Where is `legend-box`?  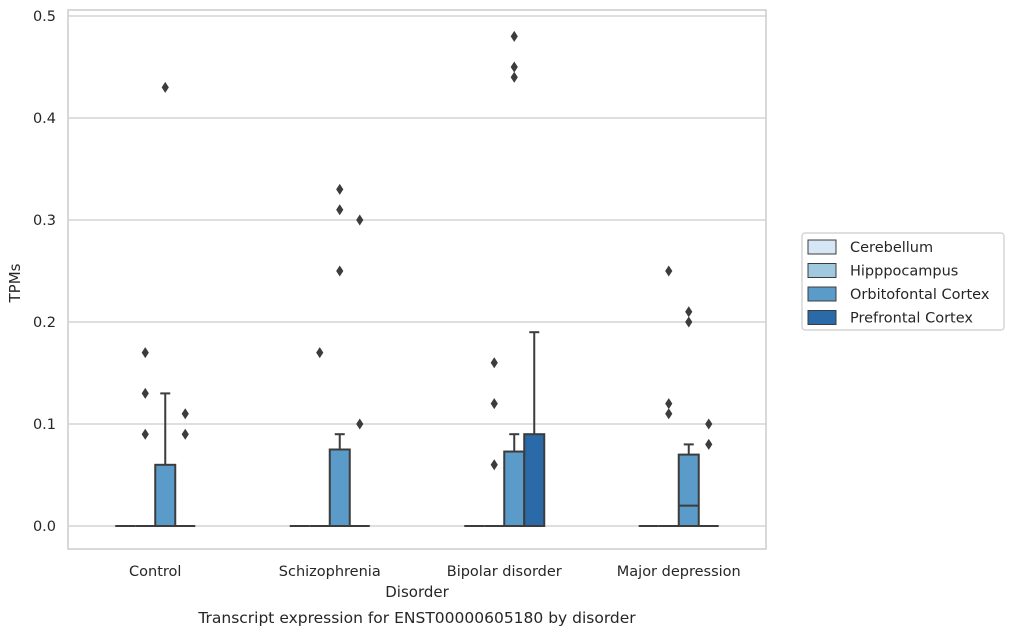 legend-box is located at coordinates (903, 281).